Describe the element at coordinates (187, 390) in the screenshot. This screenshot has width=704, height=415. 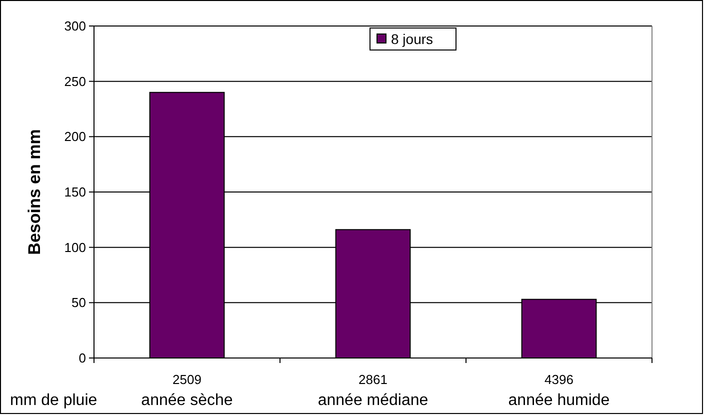
I see `x-tick-label: 2509 année sèche` at that location.